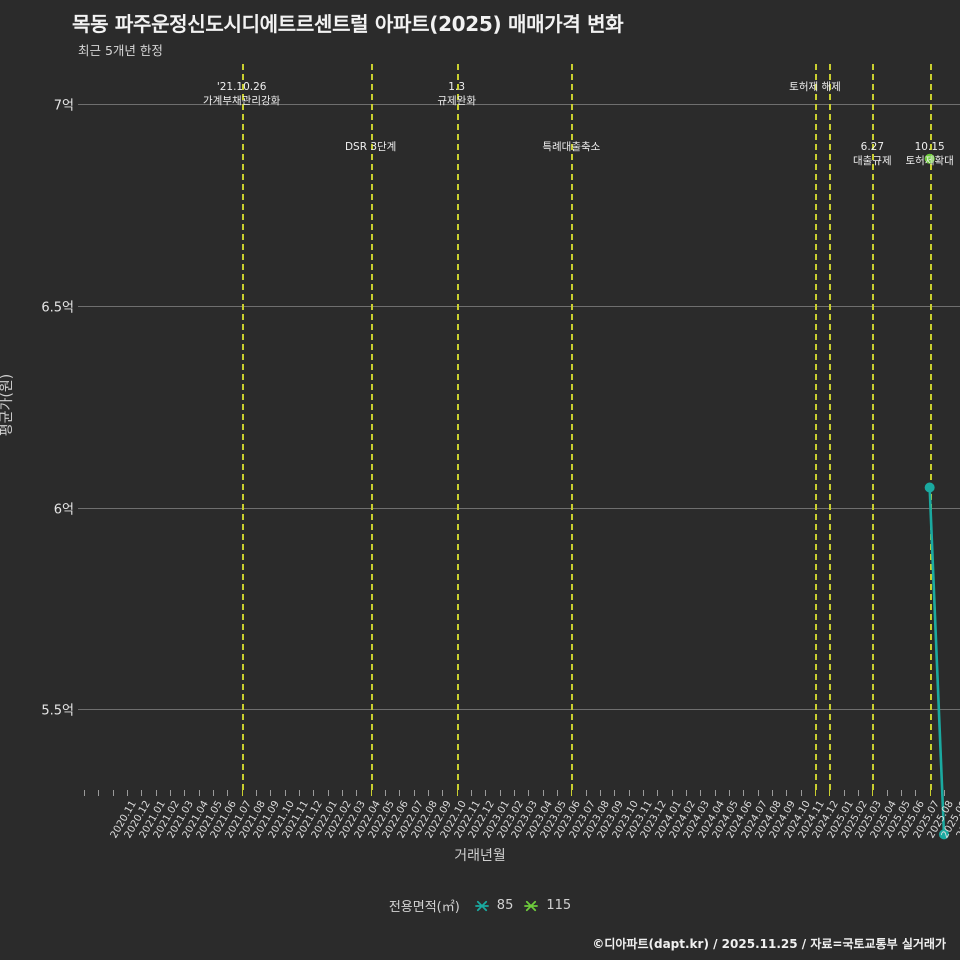 The height and width of the screenshot is (960, 960). I want to click on asterisk-icon, so click(531, 905).